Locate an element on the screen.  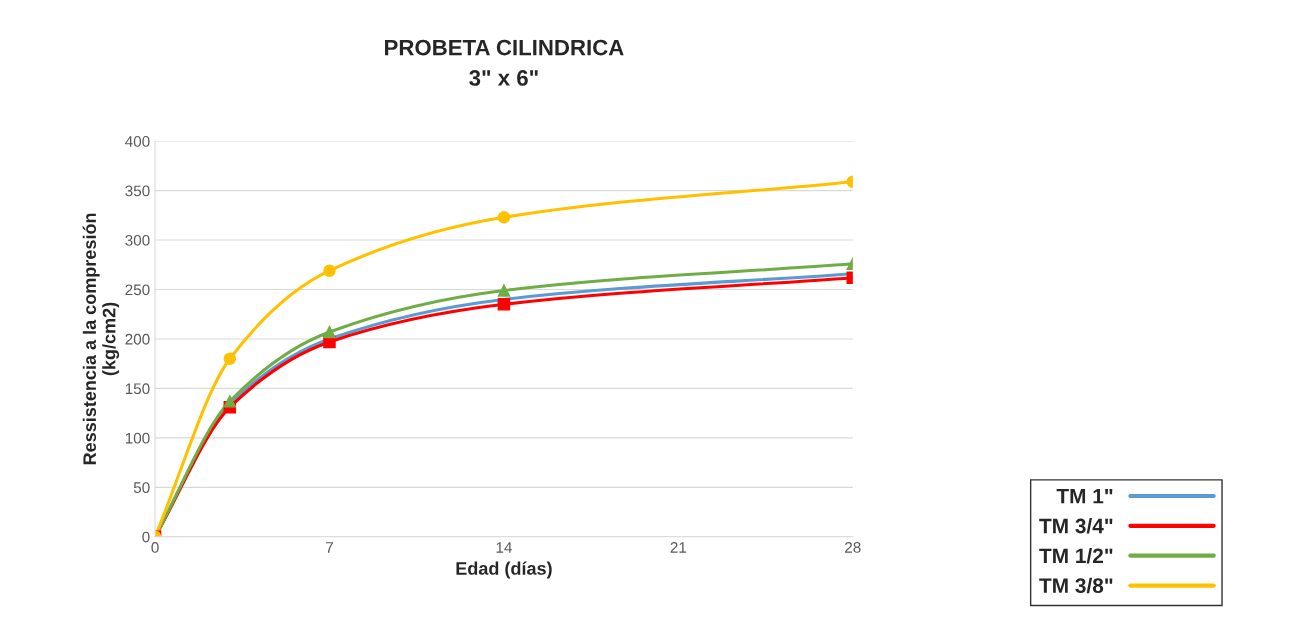
chart-title: PROBETA CILINDRICA 3" x 6" is located at coordinates (504, 62).